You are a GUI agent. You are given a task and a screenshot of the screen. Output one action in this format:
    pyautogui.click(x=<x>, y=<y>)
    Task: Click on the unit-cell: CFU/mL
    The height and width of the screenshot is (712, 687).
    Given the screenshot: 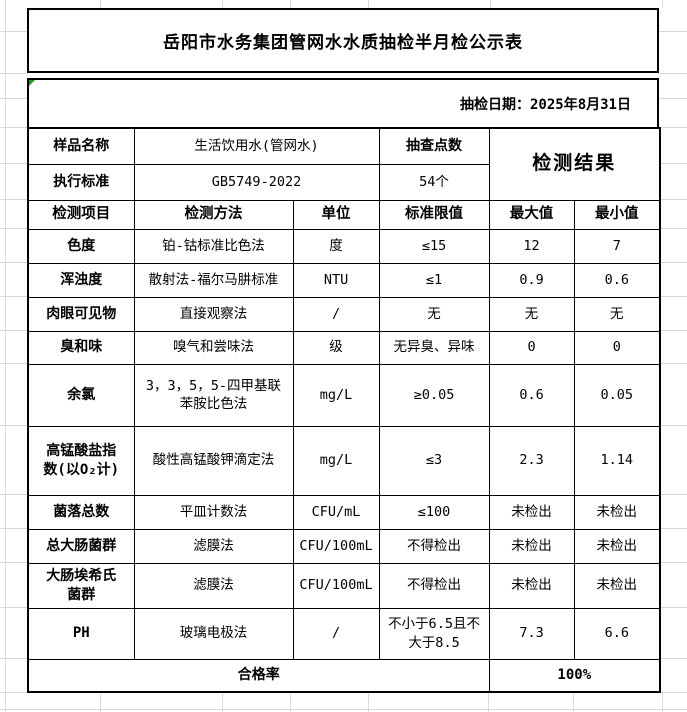 What is the action you would take?
    pyautogui.click(x=336, y=512)
    